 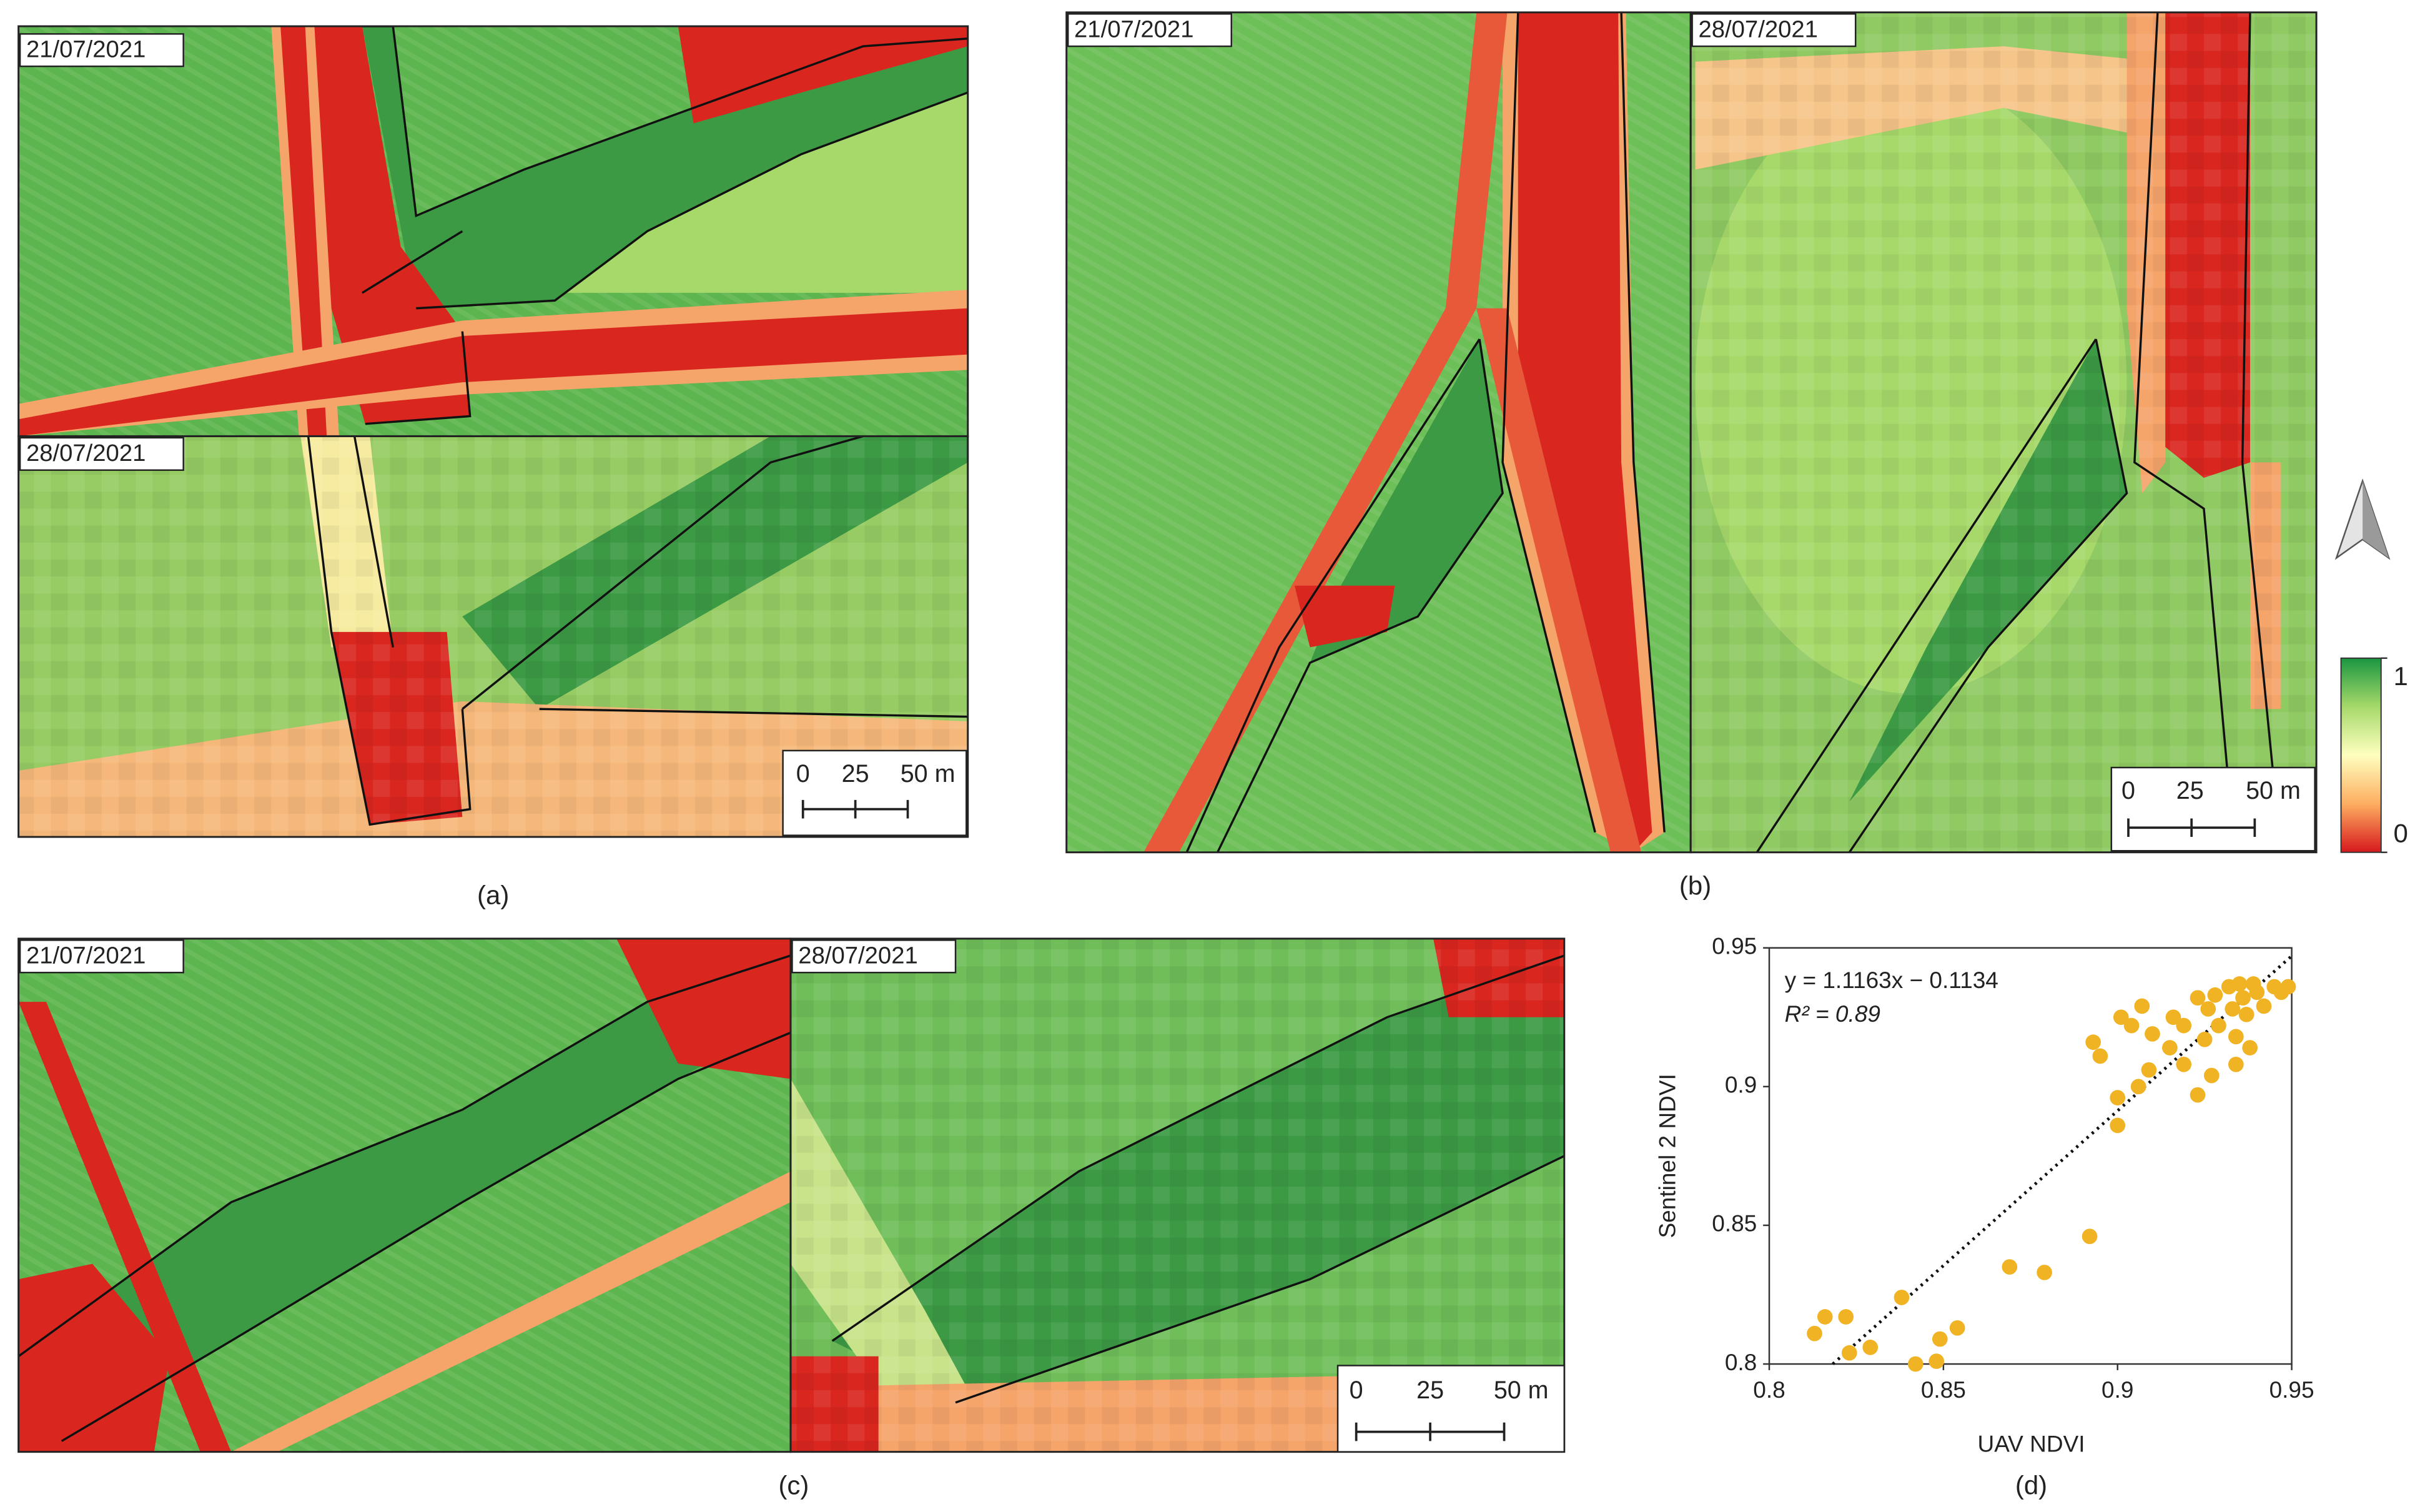 What do you see at coordinates (1667, 1156) in the screenshot?
I see `y-axis-title: Sentinel 2 NDVI` at bounding box center [1667, 1156].